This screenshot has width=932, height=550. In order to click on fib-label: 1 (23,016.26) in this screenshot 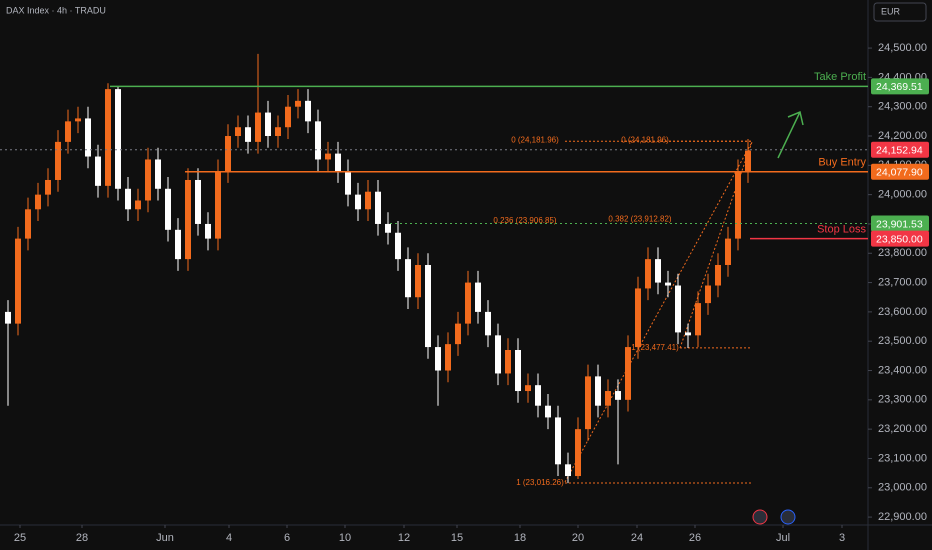, I will do `click(540, 482)`.